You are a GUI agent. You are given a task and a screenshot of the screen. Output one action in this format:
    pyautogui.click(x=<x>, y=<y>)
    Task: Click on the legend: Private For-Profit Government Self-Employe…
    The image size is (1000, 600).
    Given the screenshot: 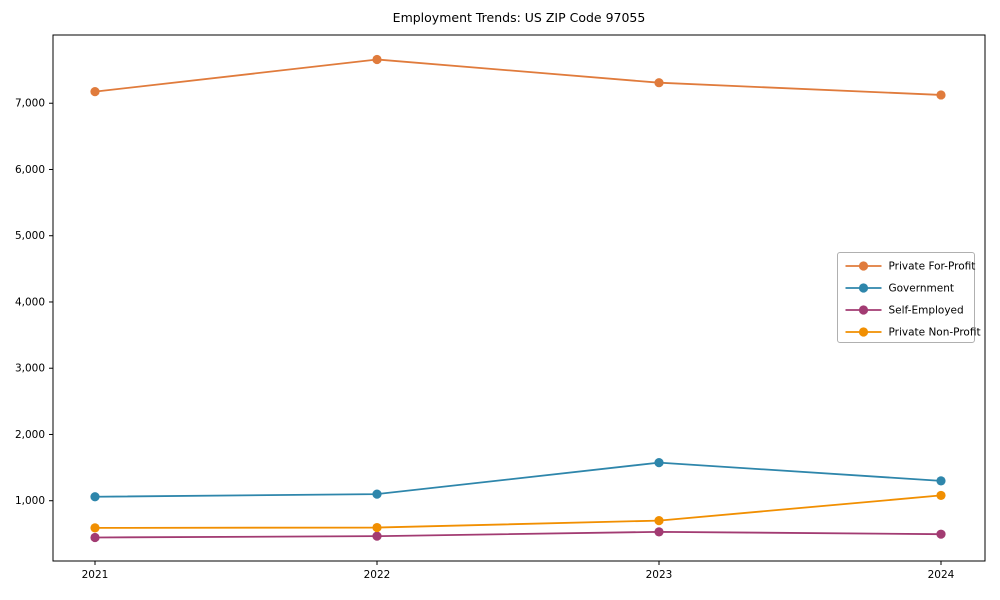 What is the action you would take?
    pyautogui.click(x=909, y=297)
    